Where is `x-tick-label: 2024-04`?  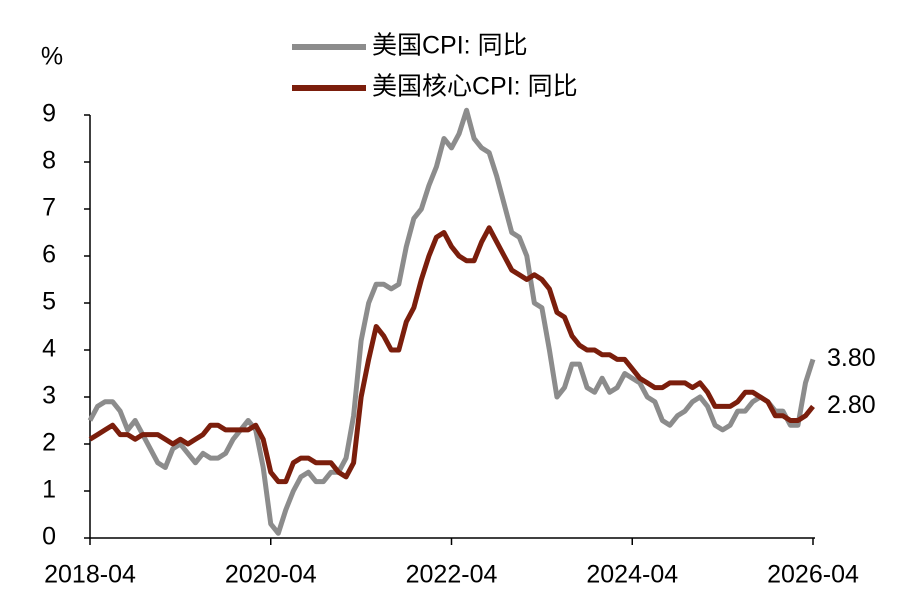
x-tick-label: 2024-04 is located at coordinates (632, 575).